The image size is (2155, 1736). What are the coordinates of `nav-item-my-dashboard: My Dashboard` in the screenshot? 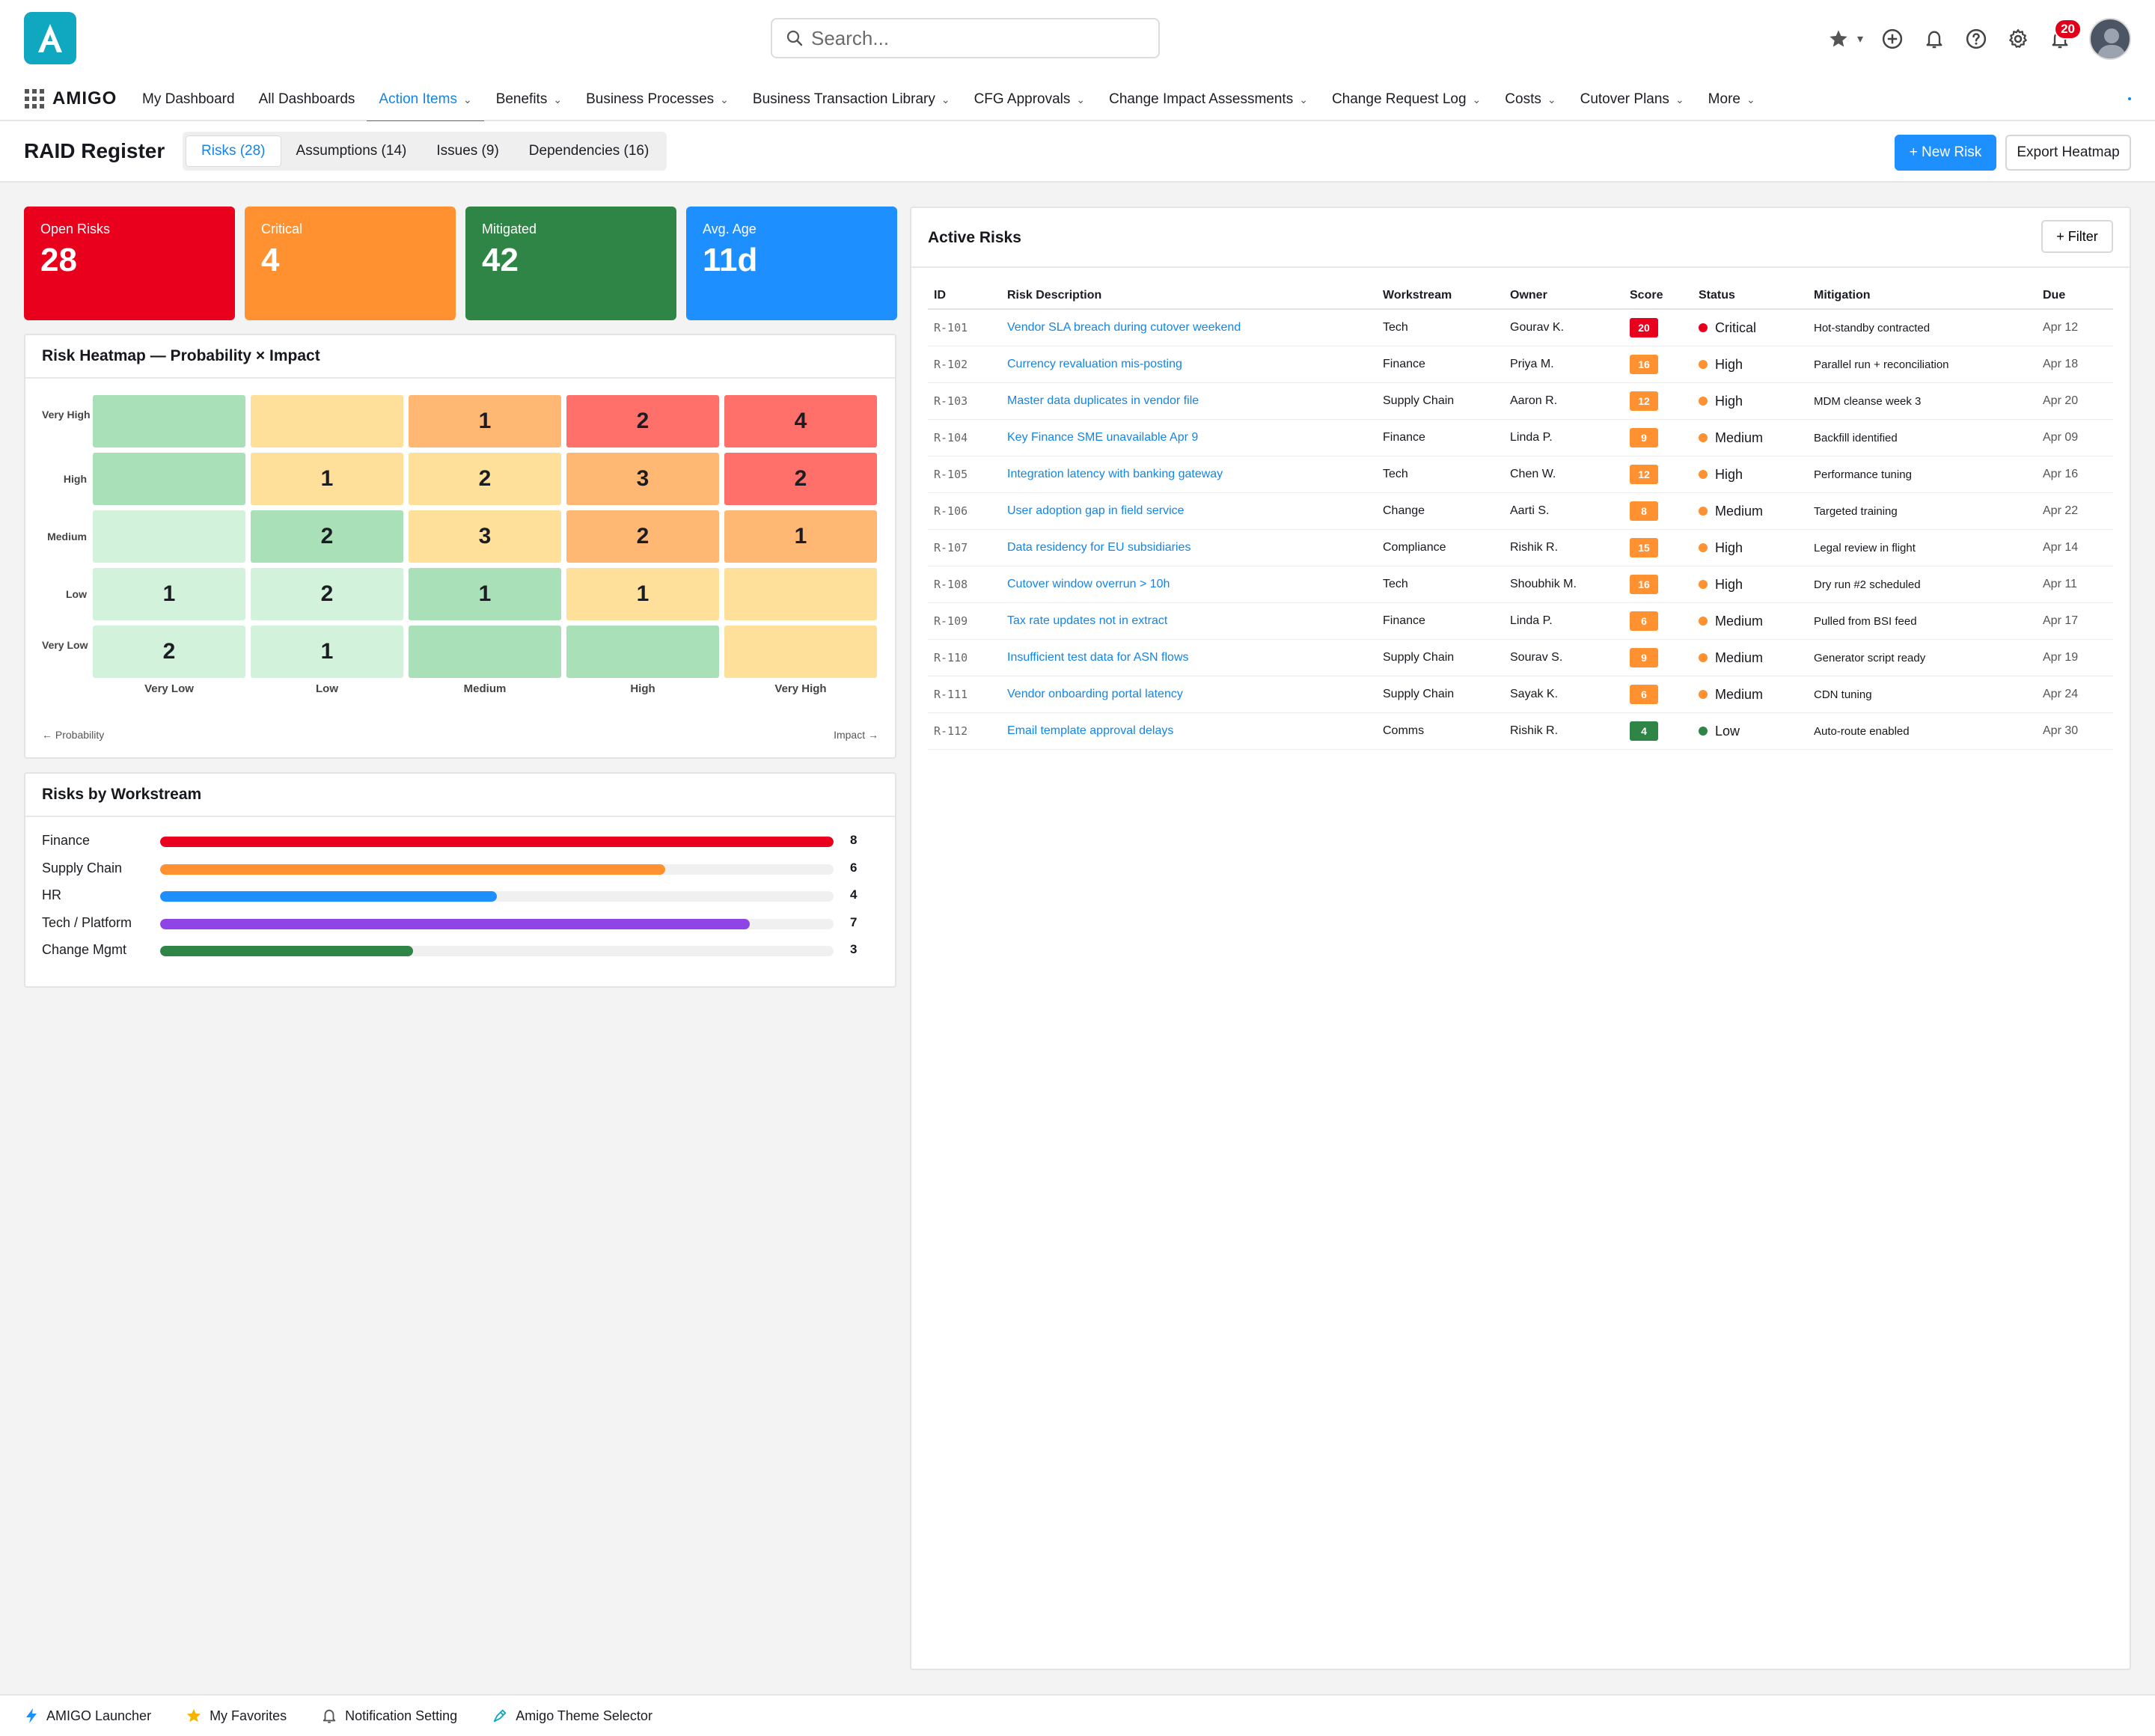 It's located at (188, 100).